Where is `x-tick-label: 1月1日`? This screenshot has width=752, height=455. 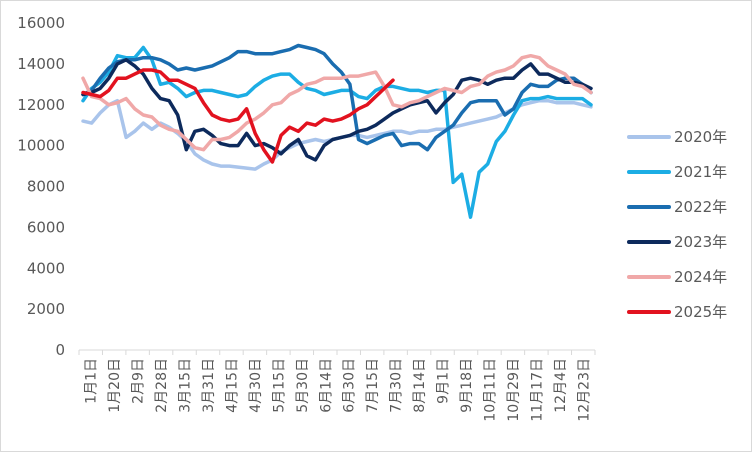 x-tick-label: 1月1日 is located at coordinates (92, 381).